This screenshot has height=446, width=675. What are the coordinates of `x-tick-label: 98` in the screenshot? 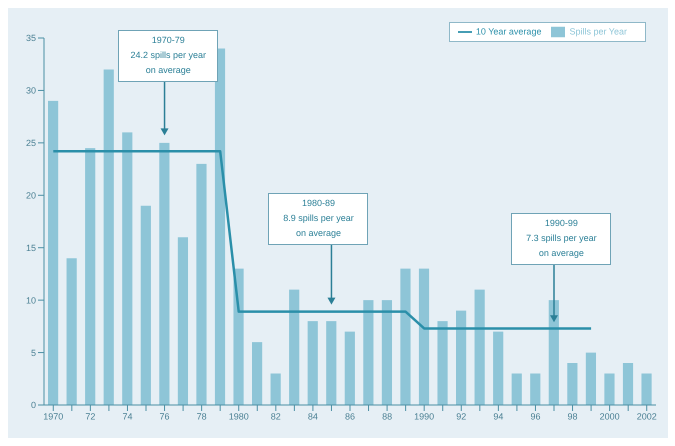 It's located at (573, 416).